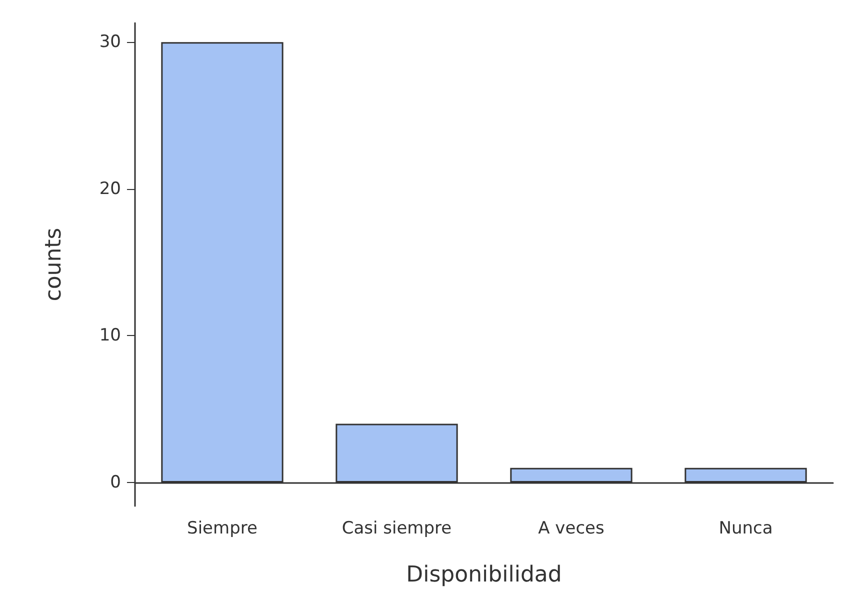 The height and width of the screenshot is (599, 849). I want to click on y-tick-label: 30, so click(110, 42).